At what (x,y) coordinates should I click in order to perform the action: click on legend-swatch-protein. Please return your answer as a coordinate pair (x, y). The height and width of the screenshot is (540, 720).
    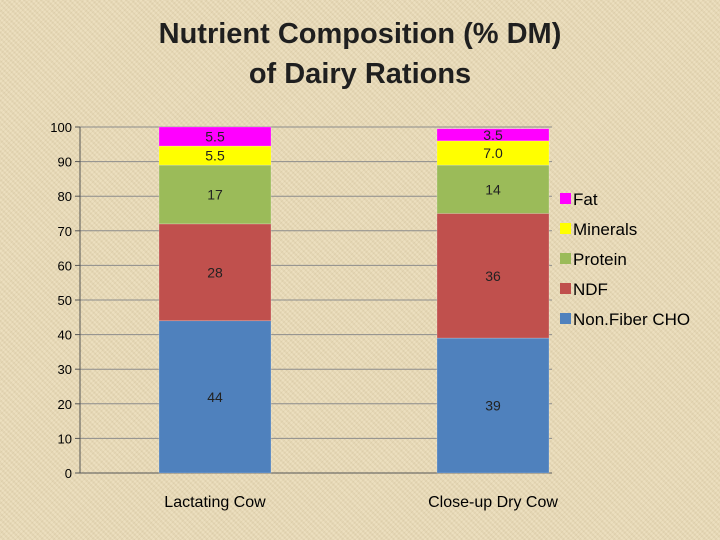
    Looking at the image, I should click on (565, 258).